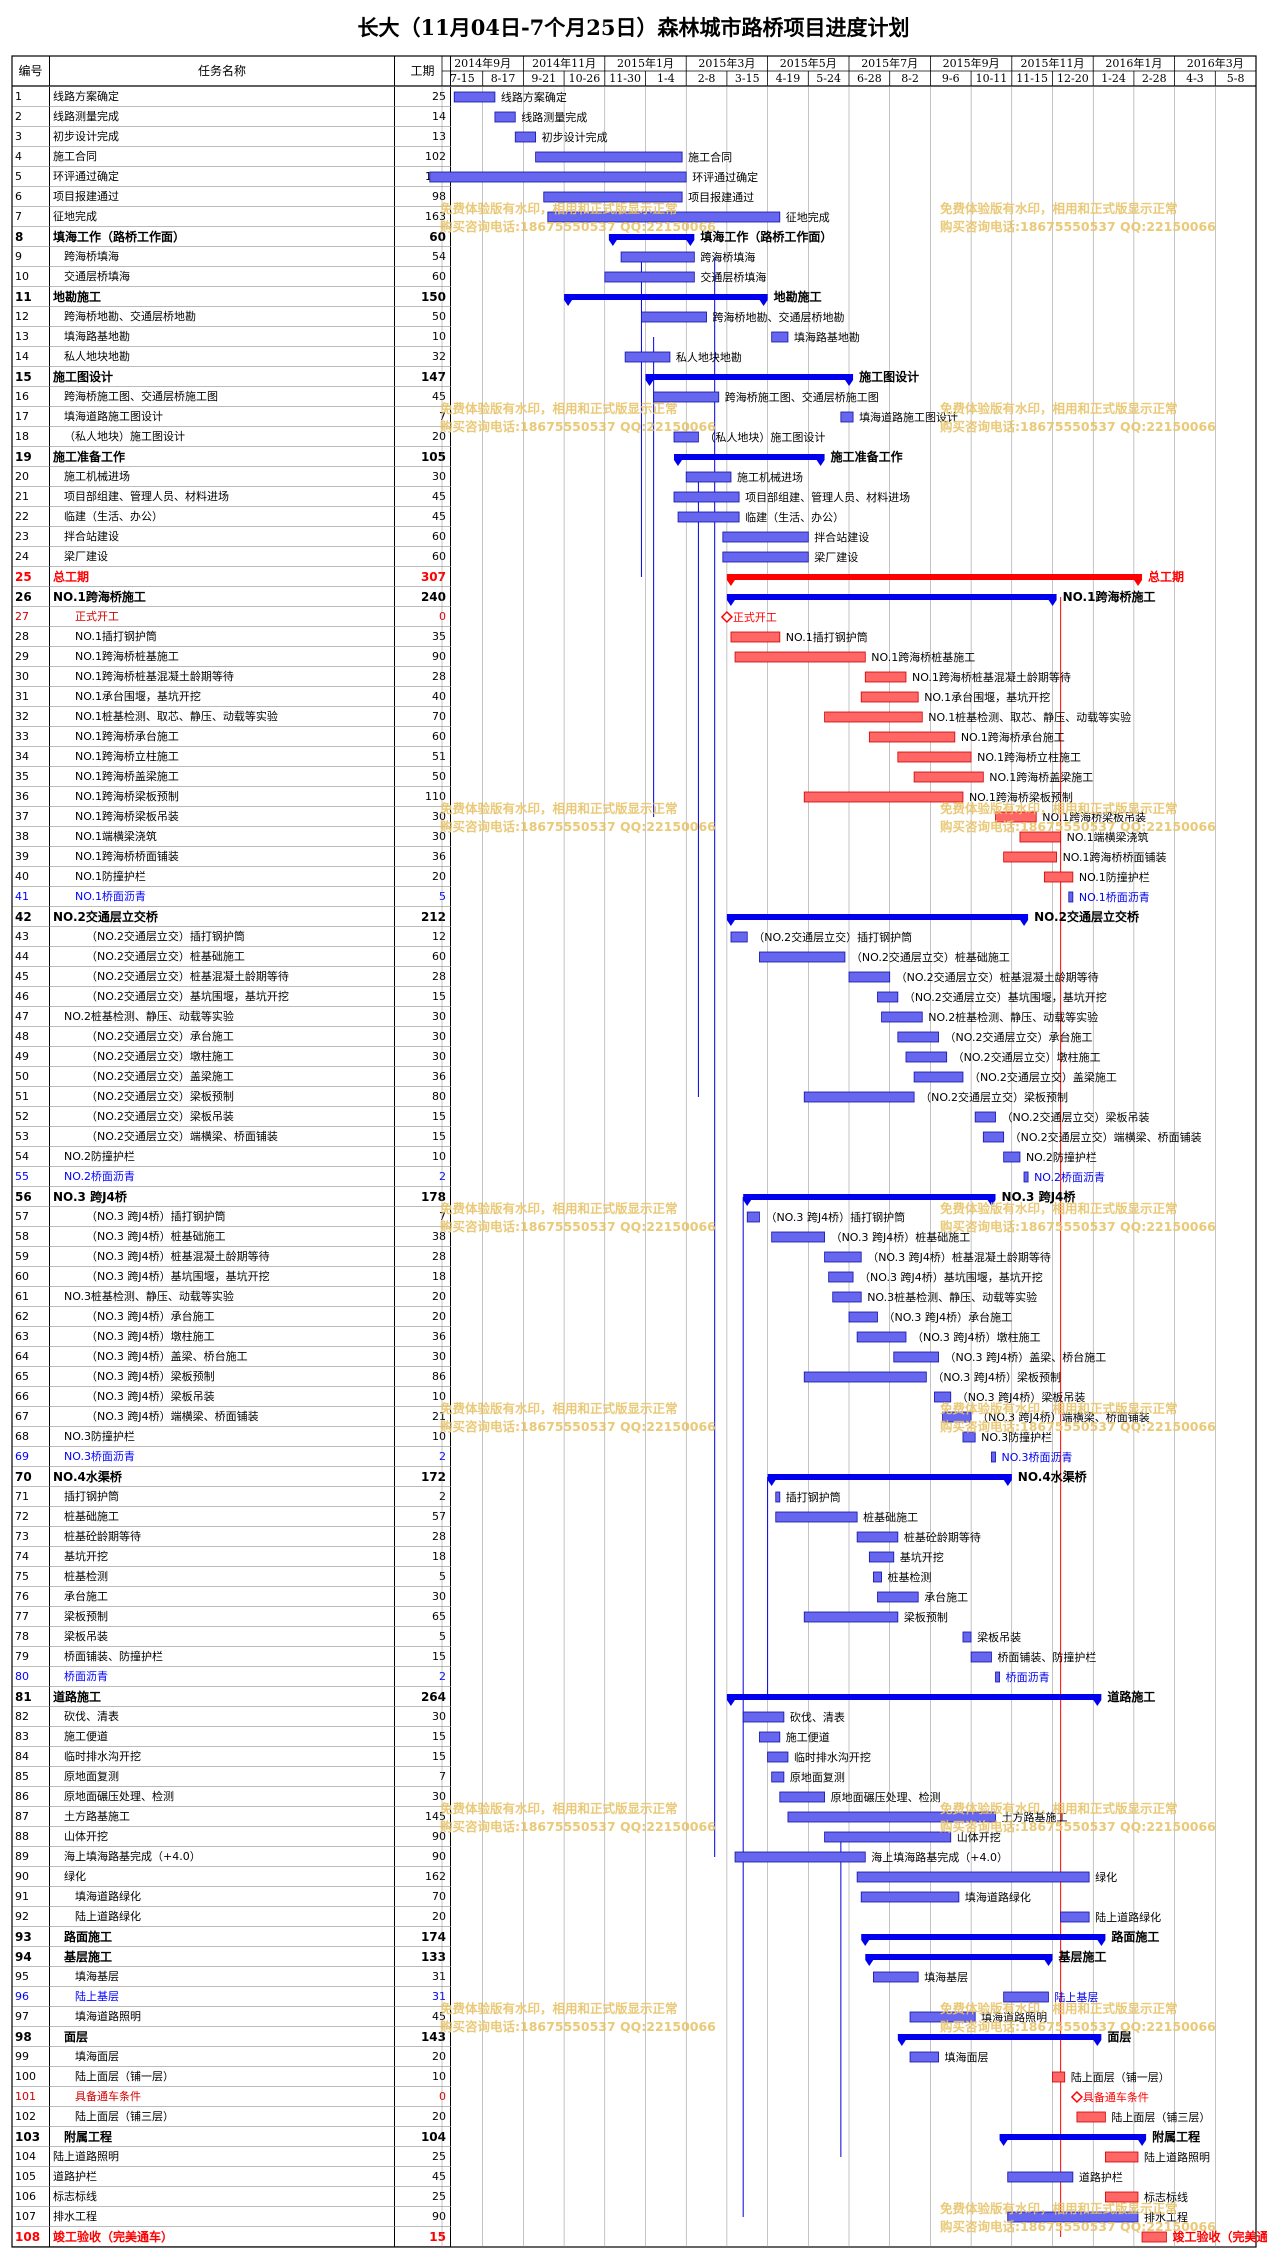  I want to click on task-duration: 31, so click(423, 1977).